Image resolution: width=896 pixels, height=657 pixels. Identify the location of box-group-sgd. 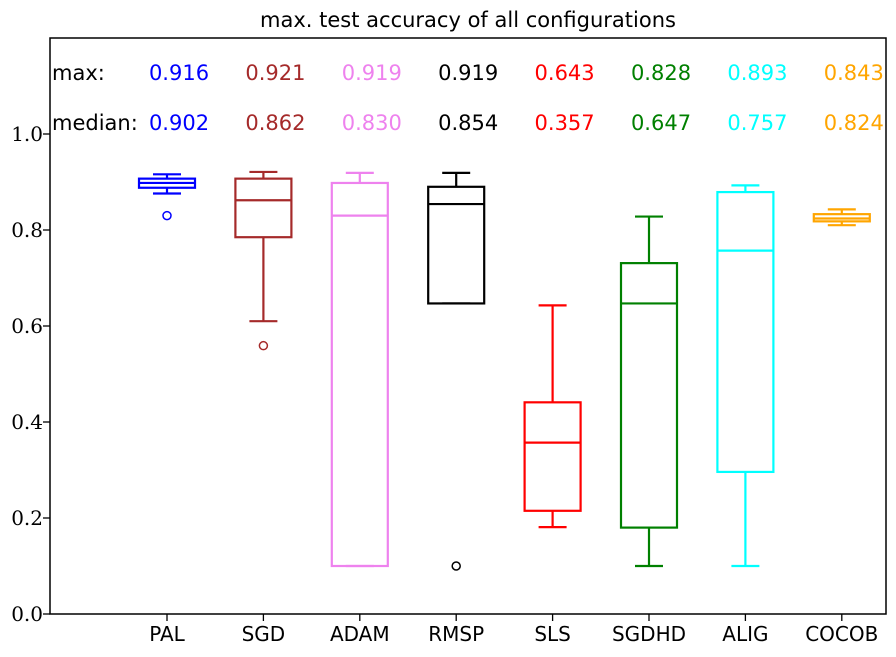
(263, 260).